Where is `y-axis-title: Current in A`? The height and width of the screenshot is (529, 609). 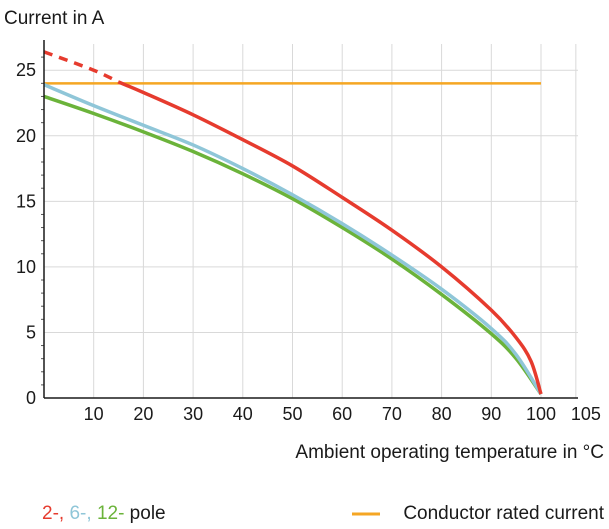 y-axis-title: Current in A is located at coordinates (54, 18).